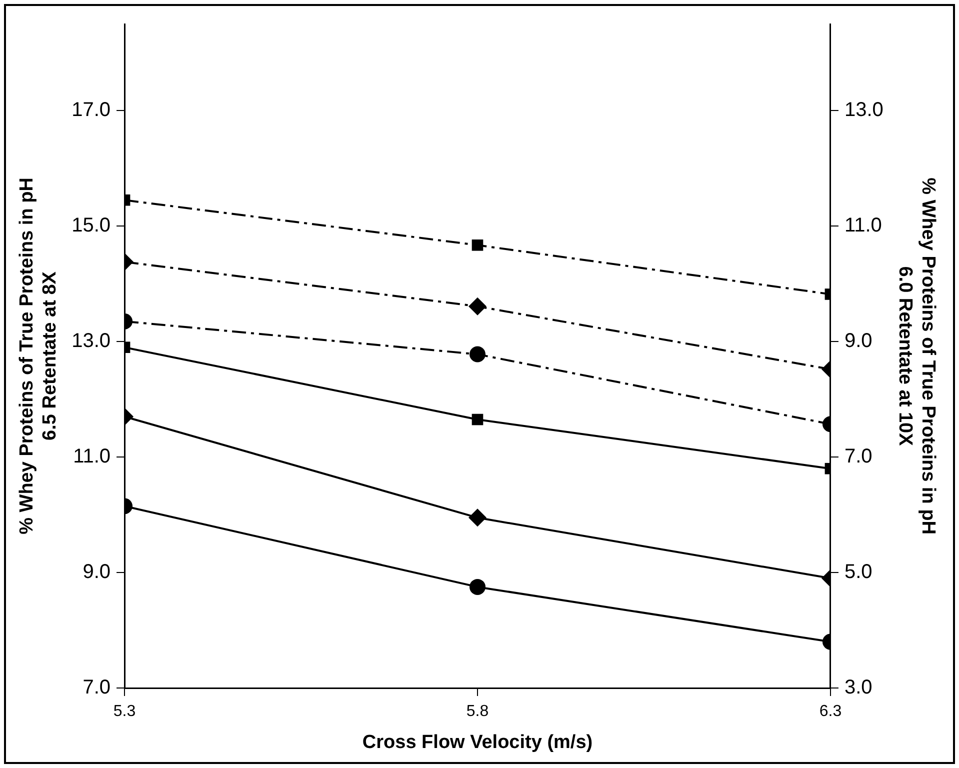 This screenshot has height=768, width=959. I want to click on y2-axis-title: % Whey Proteins of True Proteins in pH 6.0 Retentate at 10X, so click(916, 356).